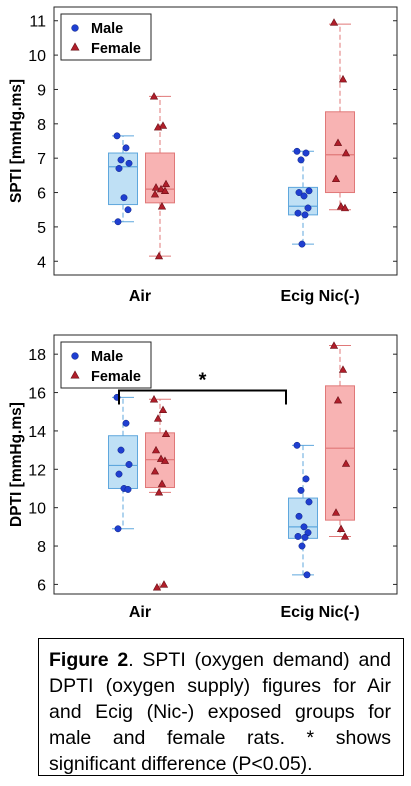 The image size is (411, 786). Describe the element at coordinates (37, 432) in the screenshot. I see `y-tick-label: 14` at that location.